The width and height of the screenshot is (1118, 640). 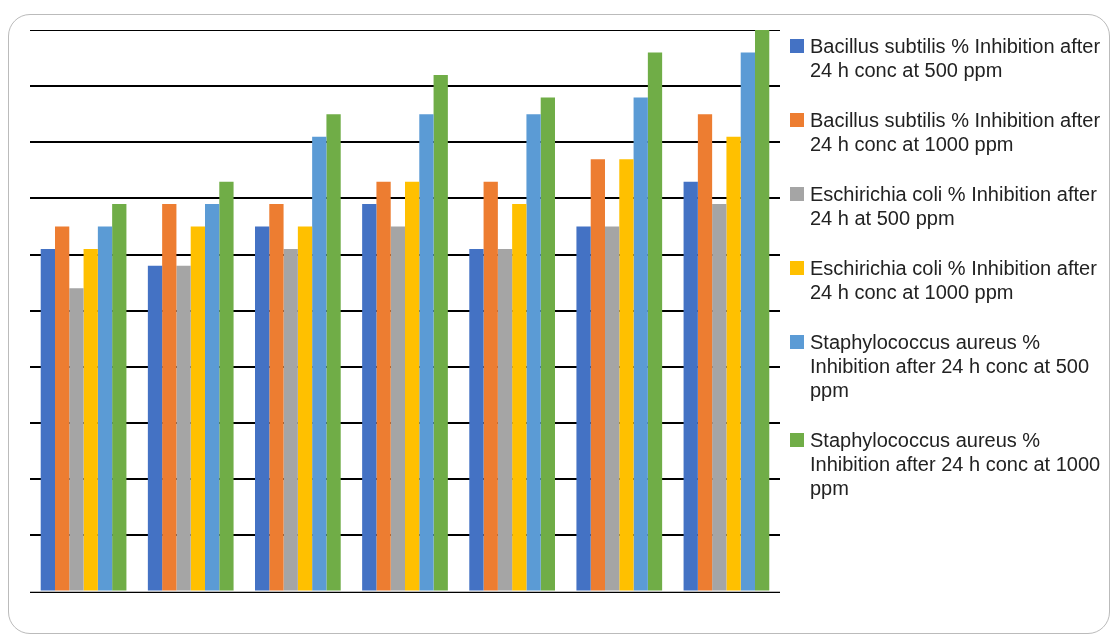 I want to click on legend-label: Staphylococcus aureus % Inhibition after 24 h conc at 500 ppm, so click(x=950, y=366).